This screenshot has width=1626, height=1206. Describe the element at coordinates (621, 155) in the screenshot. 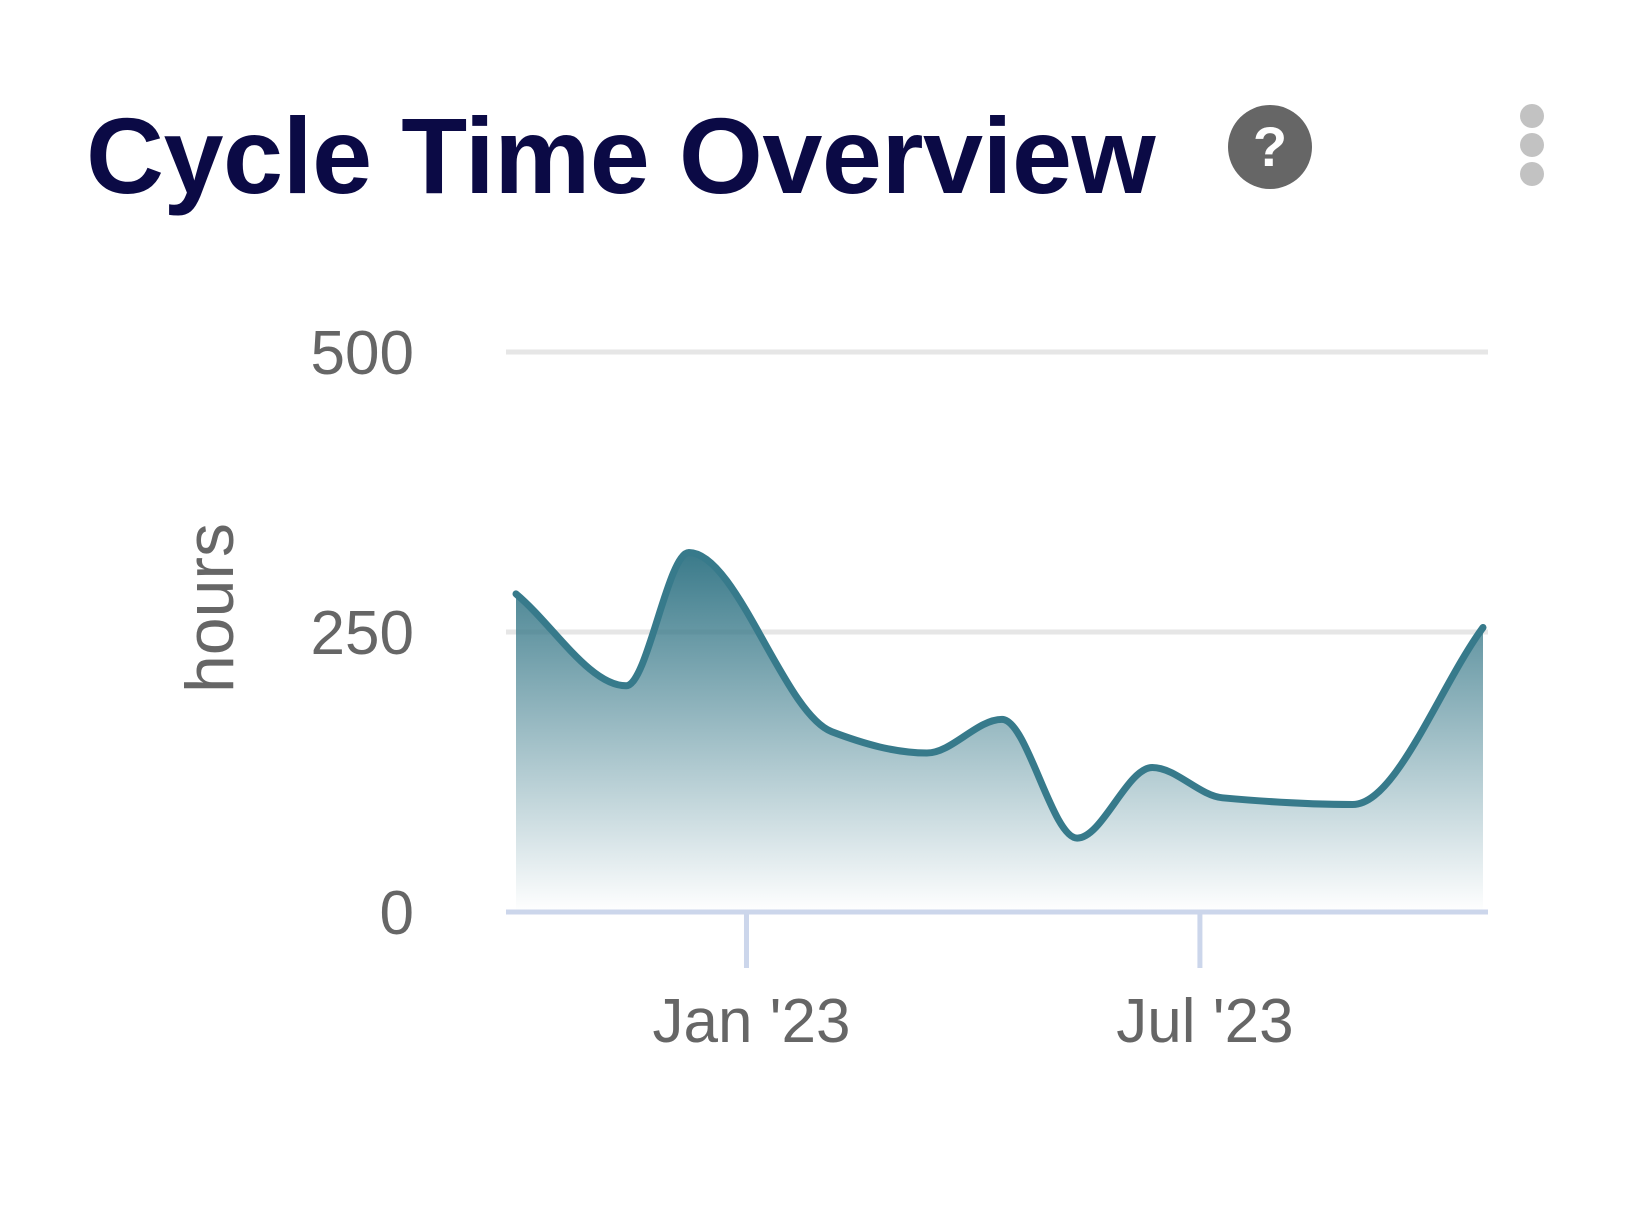

I see `chart-title: Cycle Time Overview` at that location.